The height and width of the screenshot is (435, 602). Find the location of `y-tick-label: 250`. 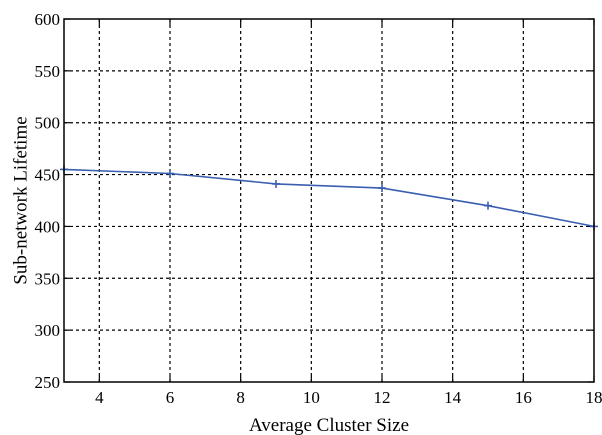

y-tick-label: 250 is located at coordinates (48, 382).